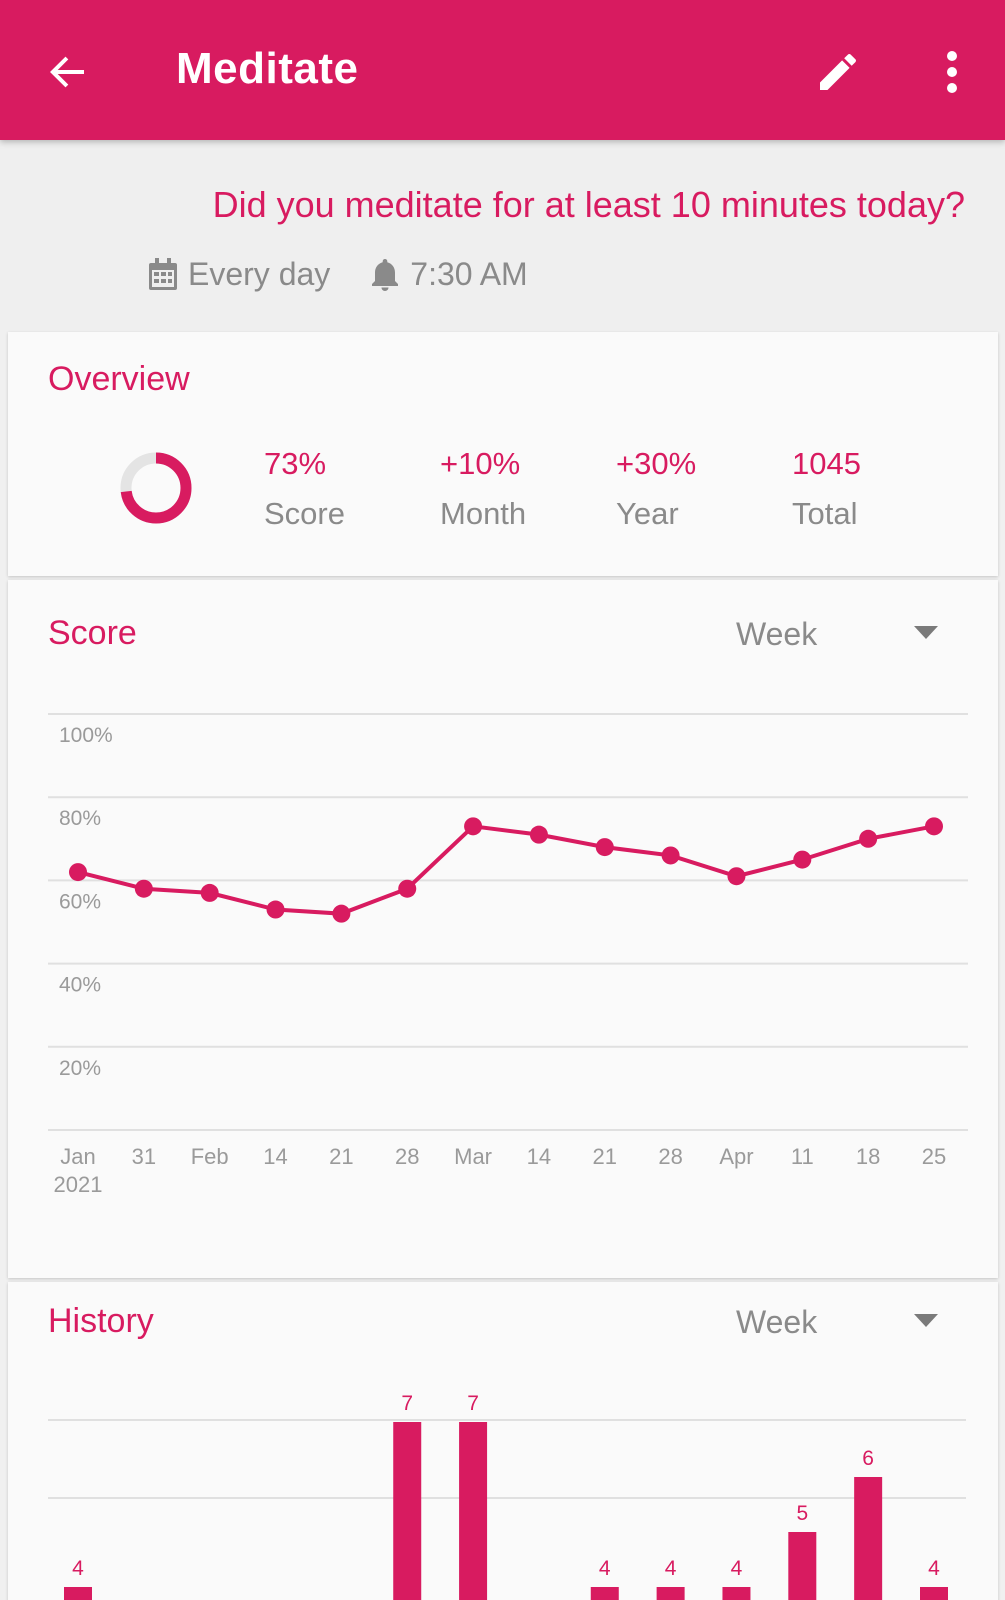  I want to click on score-y-tick-label: 60%, so click(80, 901).